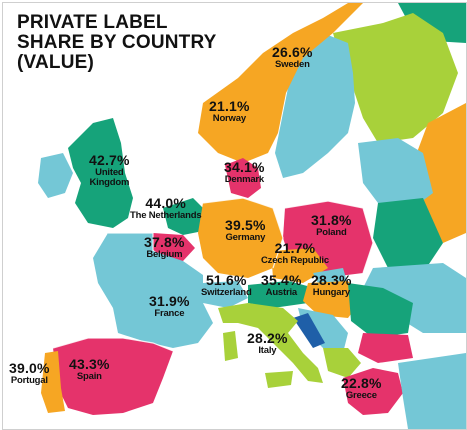 The height and width of the screenshot is (430, 467). I want to click on region-croatia, so click(309, 330).